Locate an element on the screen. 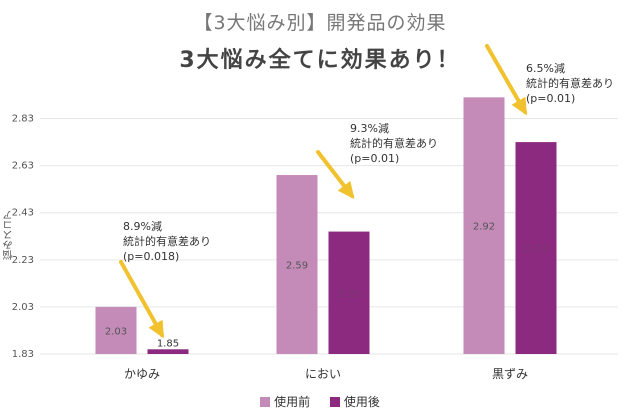  y-tick-label: 2.03 is located at coordinates (23, 307).